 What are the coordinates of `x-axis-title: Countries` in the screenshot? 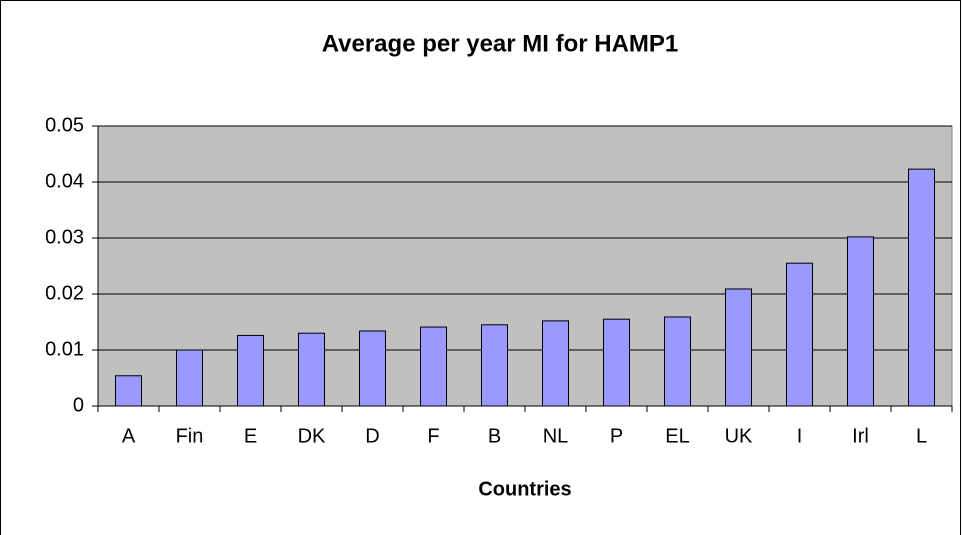 It's located at (524, 489).